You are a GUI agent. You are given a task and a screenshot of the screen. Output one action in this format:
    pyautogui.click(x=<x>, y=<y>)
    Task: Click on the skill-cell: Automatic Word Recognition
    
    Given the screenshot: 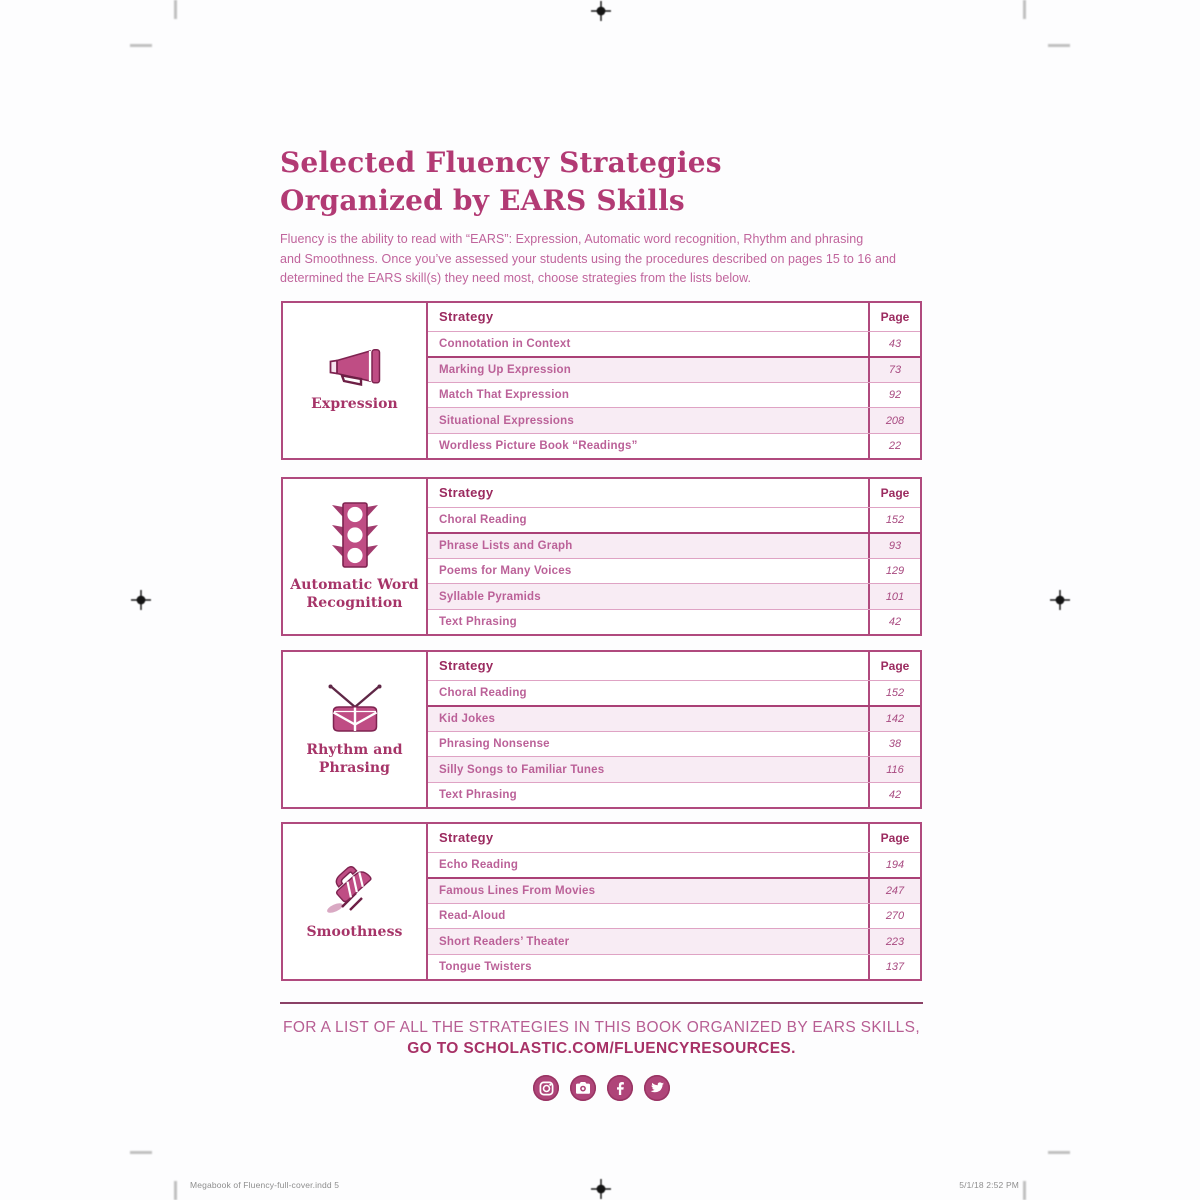 What is the action you would take?
    pyautogui.click(x=355, y=556)
    